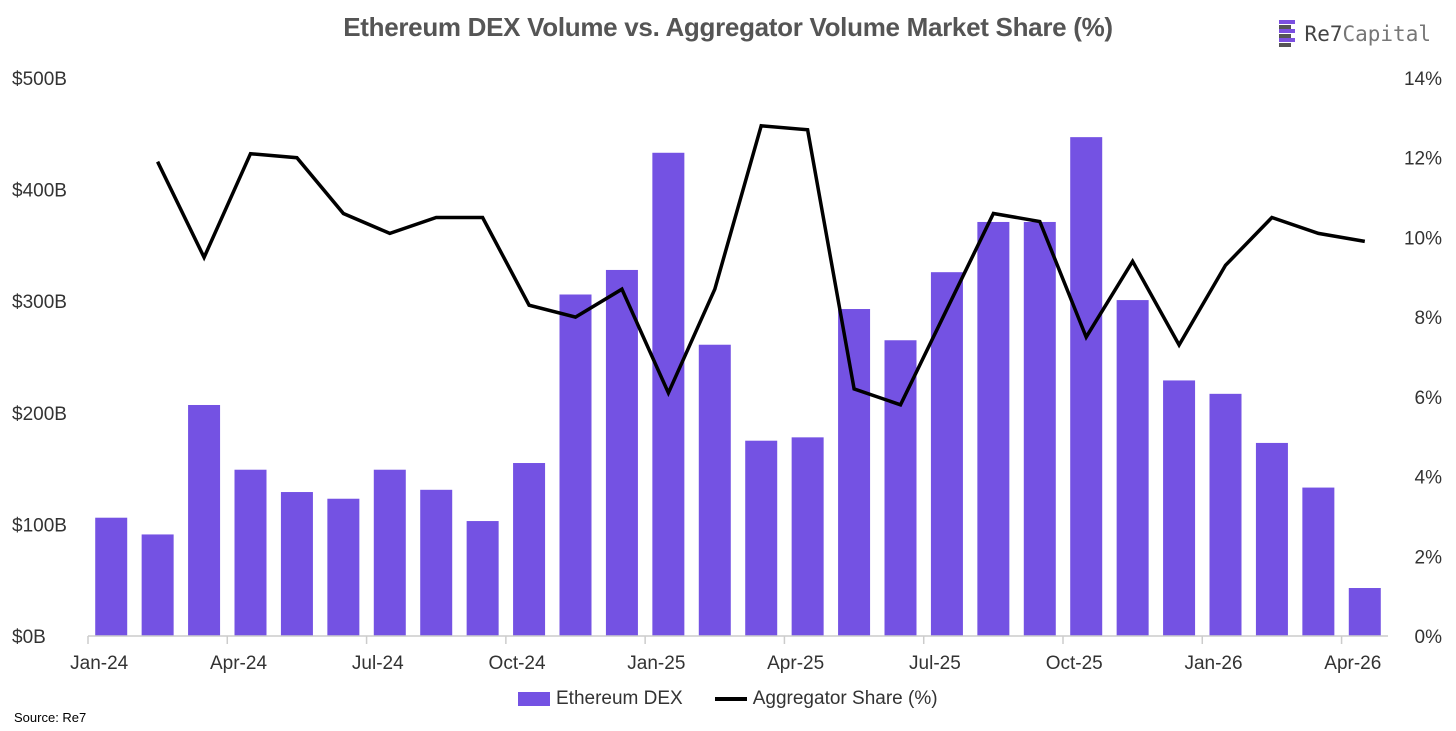 The image size is (1456, 731). I want to click on y-left-tick-label: $400B, so click(39, 191).